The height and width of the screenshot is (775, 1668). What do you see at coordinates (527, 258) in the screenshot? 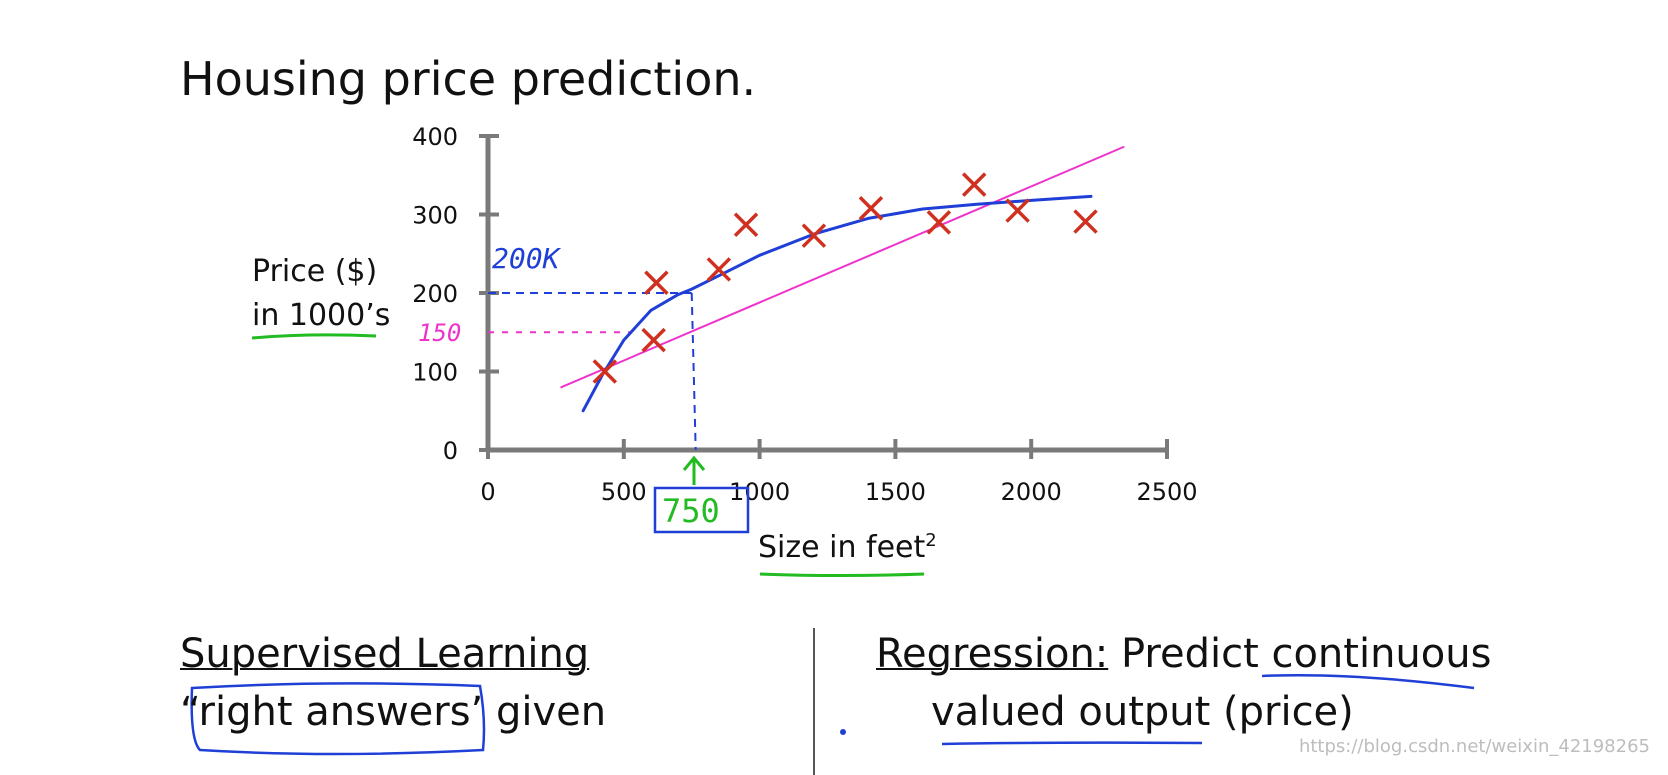
I see `annotation-200k: 200K` at bounding box center [527, 258].